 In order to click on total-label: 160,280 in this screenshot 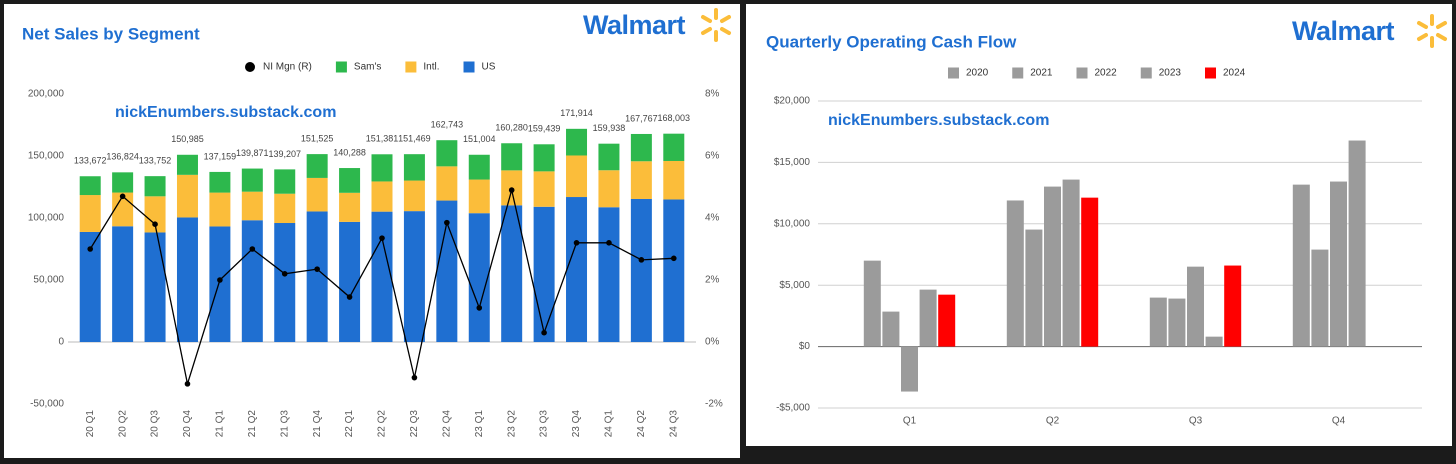, I will do `click(511, 128)`.